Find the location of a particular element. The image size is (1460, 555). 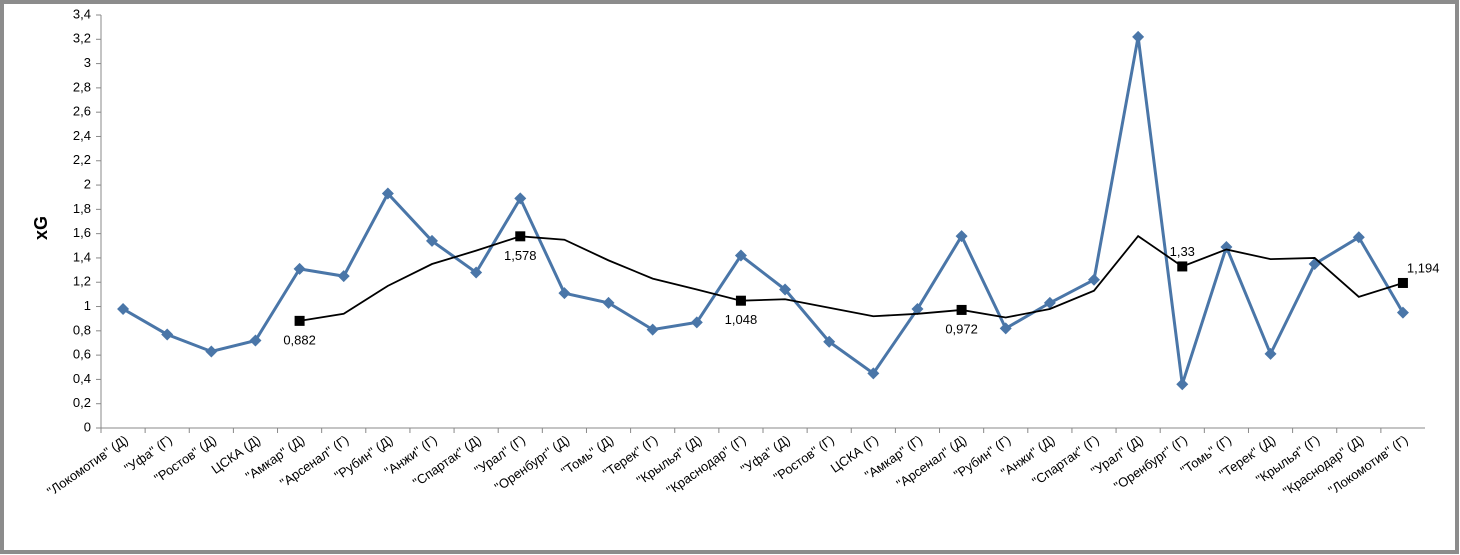

y-tick-label: 2,8 is located at coordinates (82, 86).